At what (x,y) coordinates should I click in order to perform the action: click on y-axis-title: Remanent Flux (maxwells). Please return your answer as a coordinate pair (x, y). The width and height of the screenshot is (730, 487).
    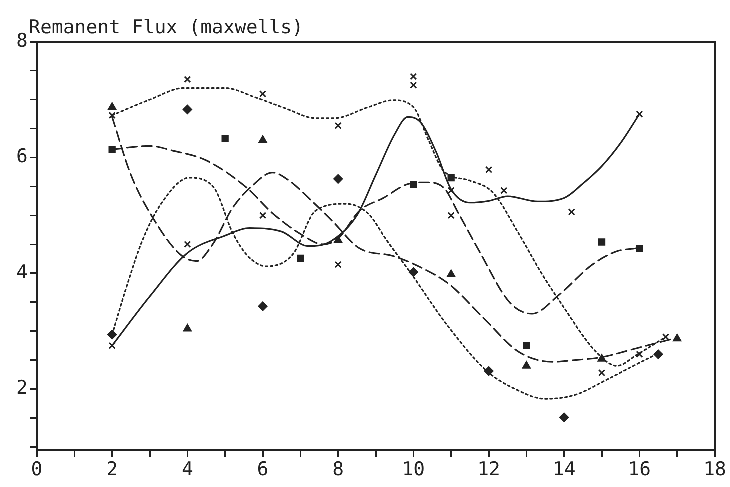
    Looking at the image, I should click on (166, 27).